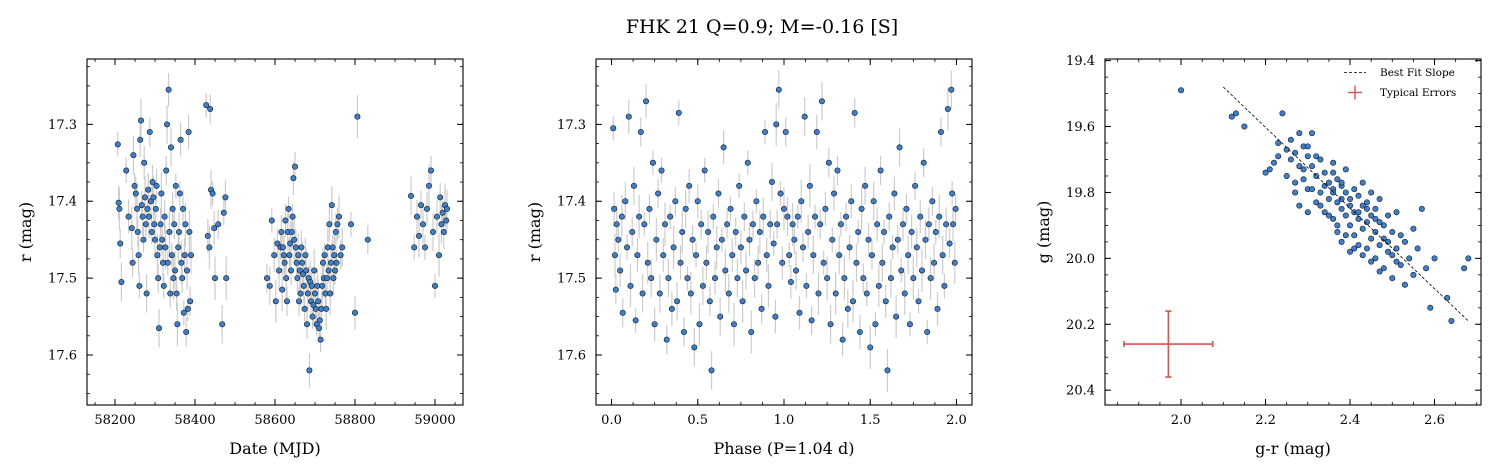  Describe the element at coordinates (870, 420) in the screenshot. I see `x-tick-label: 1.5` at that location.